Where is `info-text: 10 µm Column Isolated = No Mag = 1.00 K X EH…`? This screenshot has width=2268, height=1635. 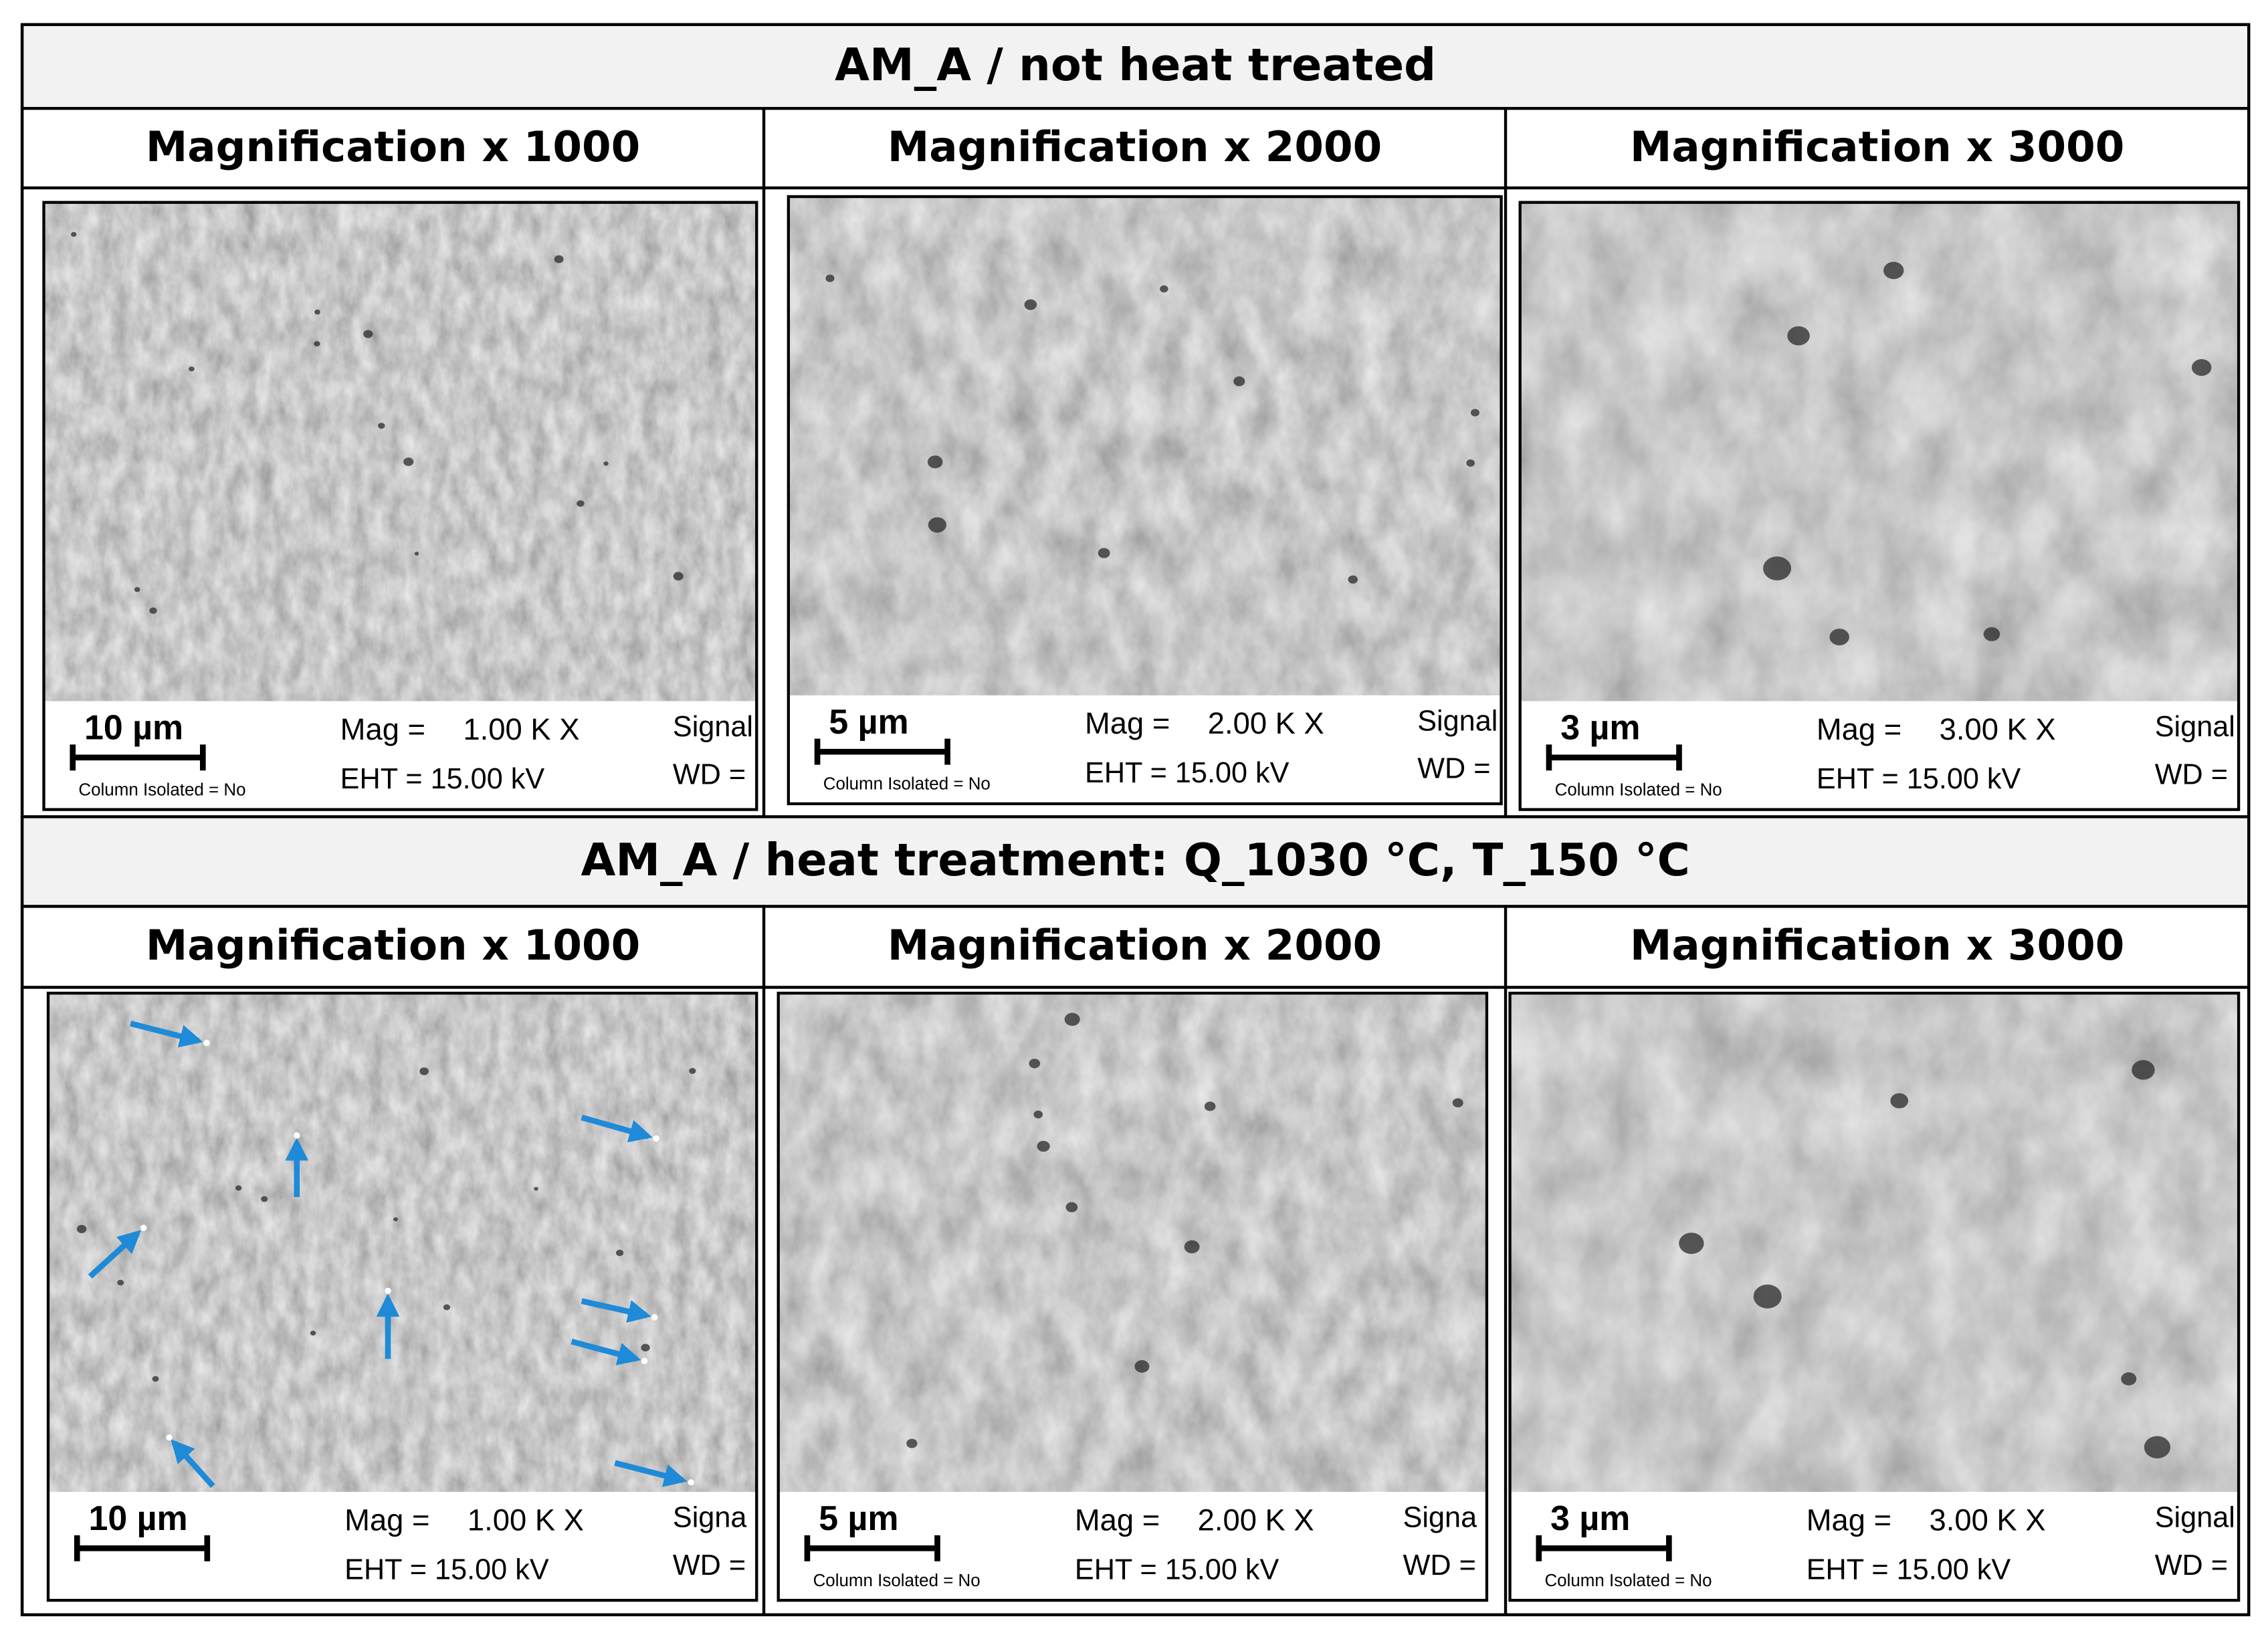
info-text: 10 µm Column Isolated = No Mag = 1.00 K X EH… is located at coordinates (411, 753).